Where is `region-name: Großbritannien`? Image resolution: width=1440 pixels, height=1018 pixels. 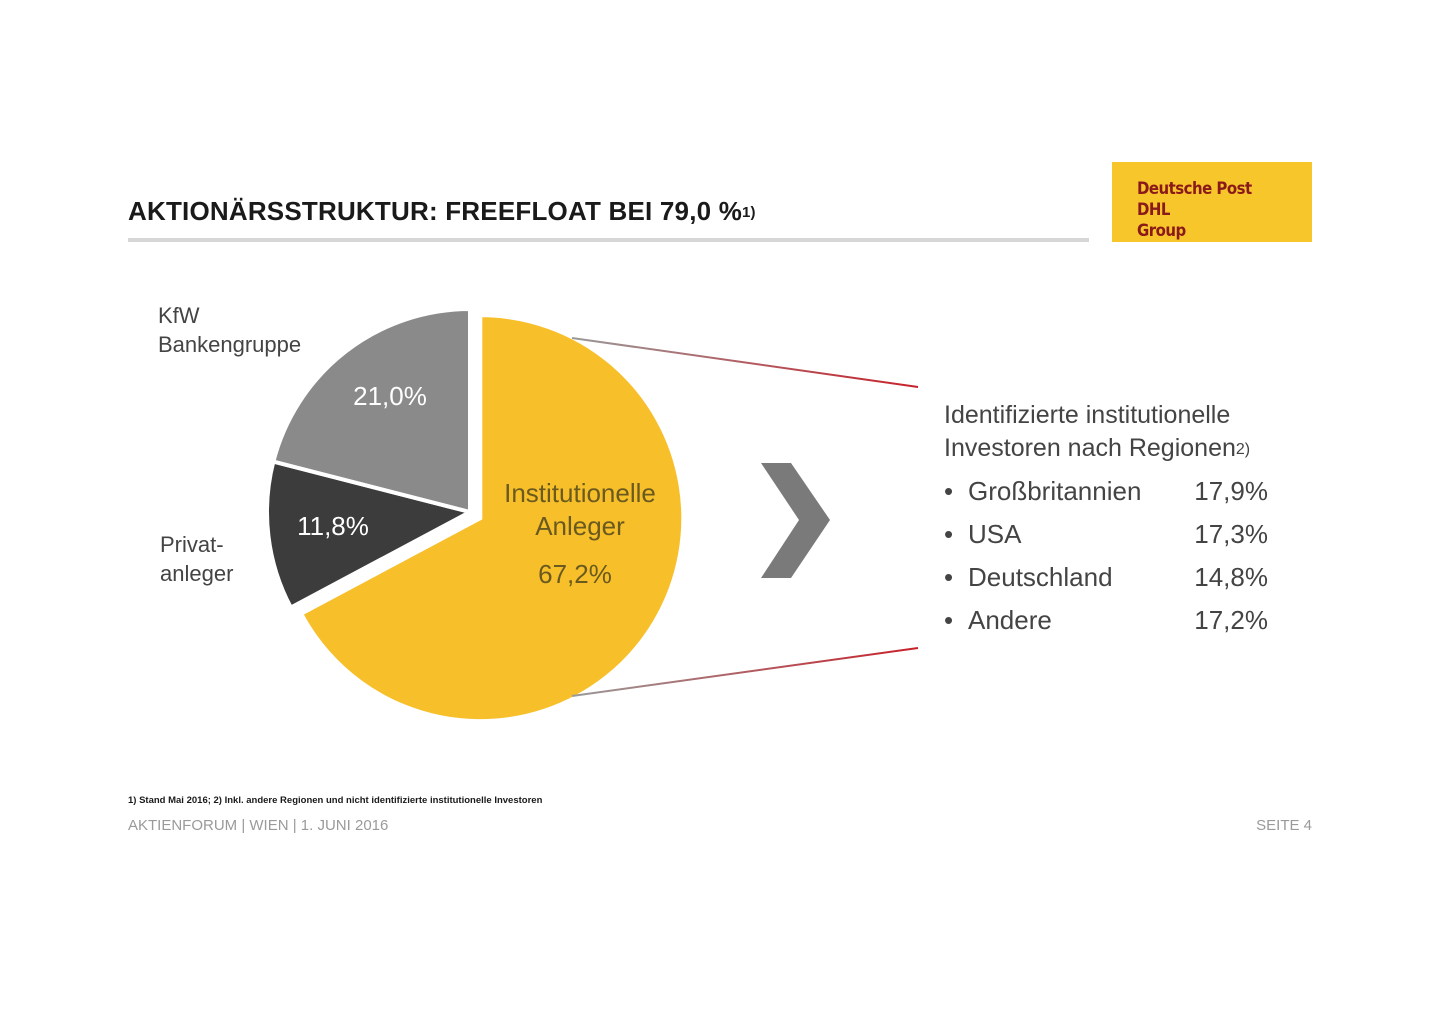
region-name: Großbritannien is located at coordinates (1055, 491).